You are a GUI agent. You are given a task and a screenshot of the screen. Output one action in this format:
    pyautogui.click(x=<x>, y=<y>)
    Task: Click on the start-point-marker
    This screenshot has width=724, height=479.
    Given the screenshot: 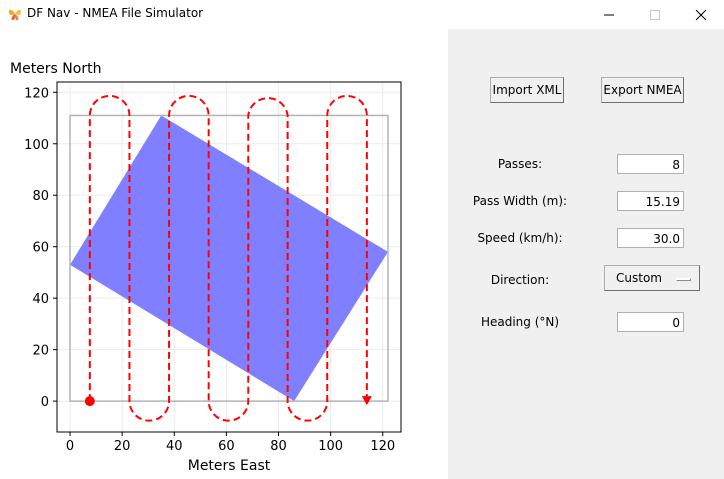 What is the action you would take?
    pyautogui.click(x=89, y=401)
    